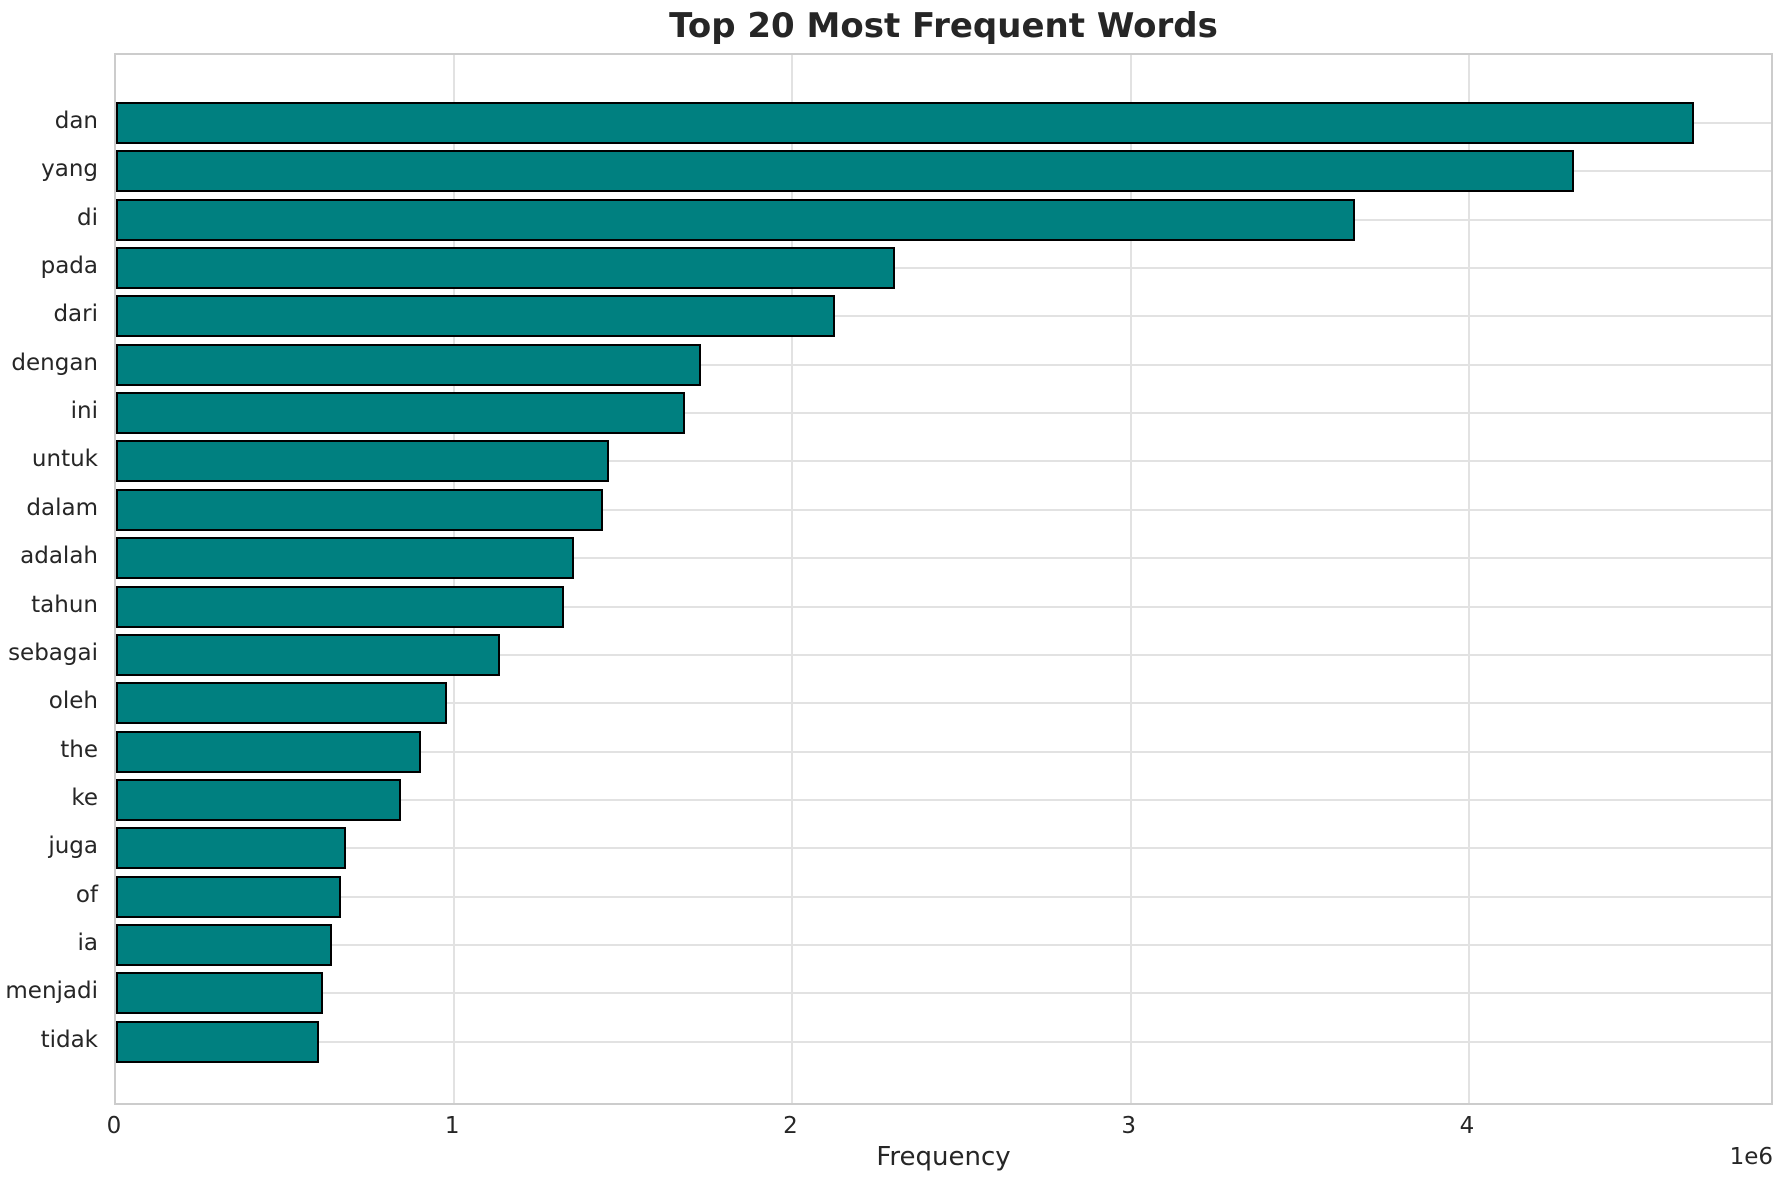  Describe the element at coordinates (1467, 1126) in the screenshot. I see `x-tick-label: 4` at that location.